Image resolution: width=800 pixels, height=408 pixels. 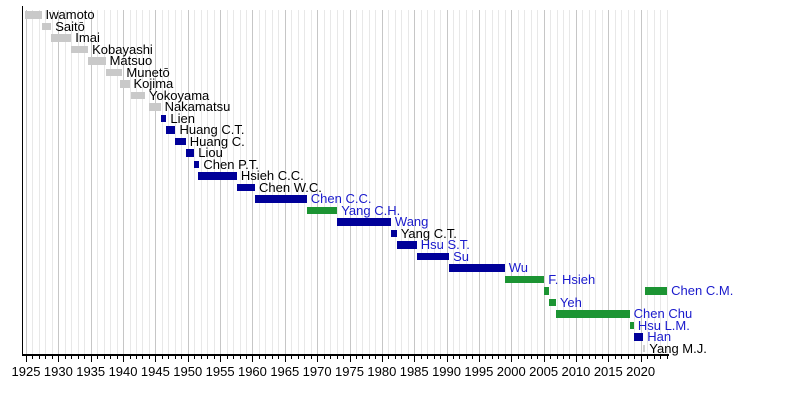 I want to click on person-label: Nakamatsu, so click(x=197, y=106).